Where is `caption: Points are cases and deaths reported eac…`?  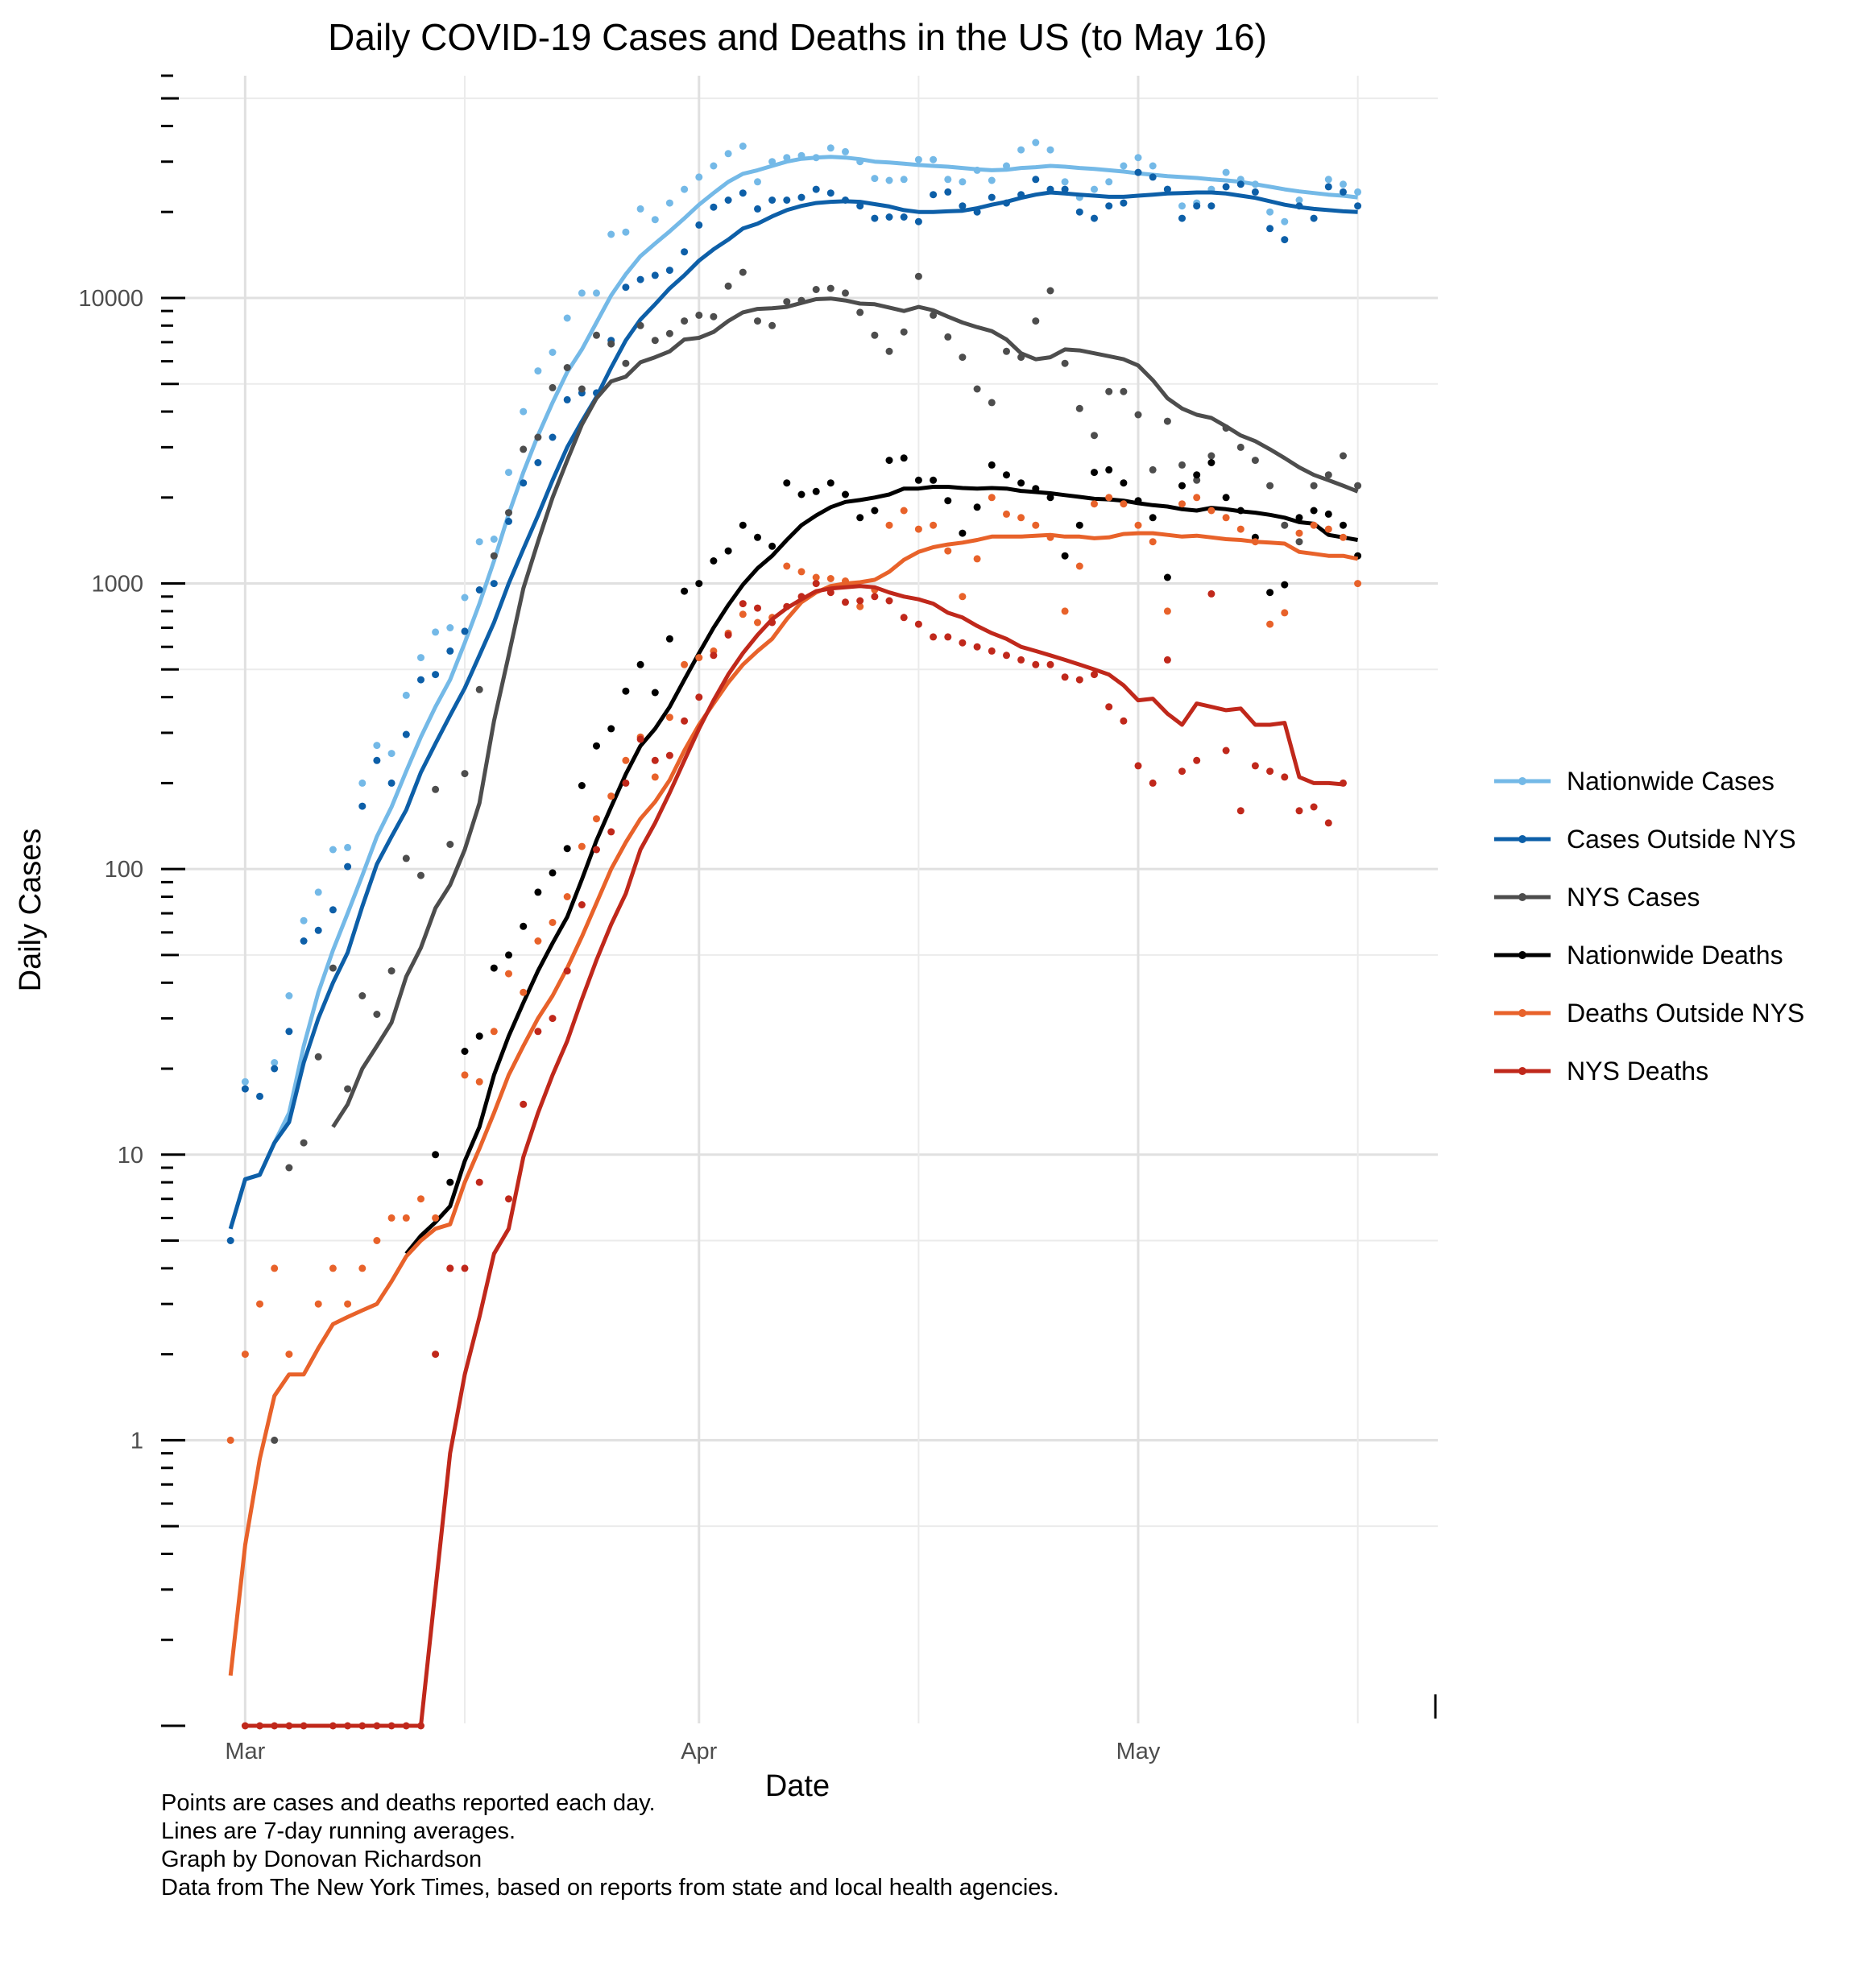
caption: Points are cases and deaths reported eac… is located at coordinates (610, 1845).